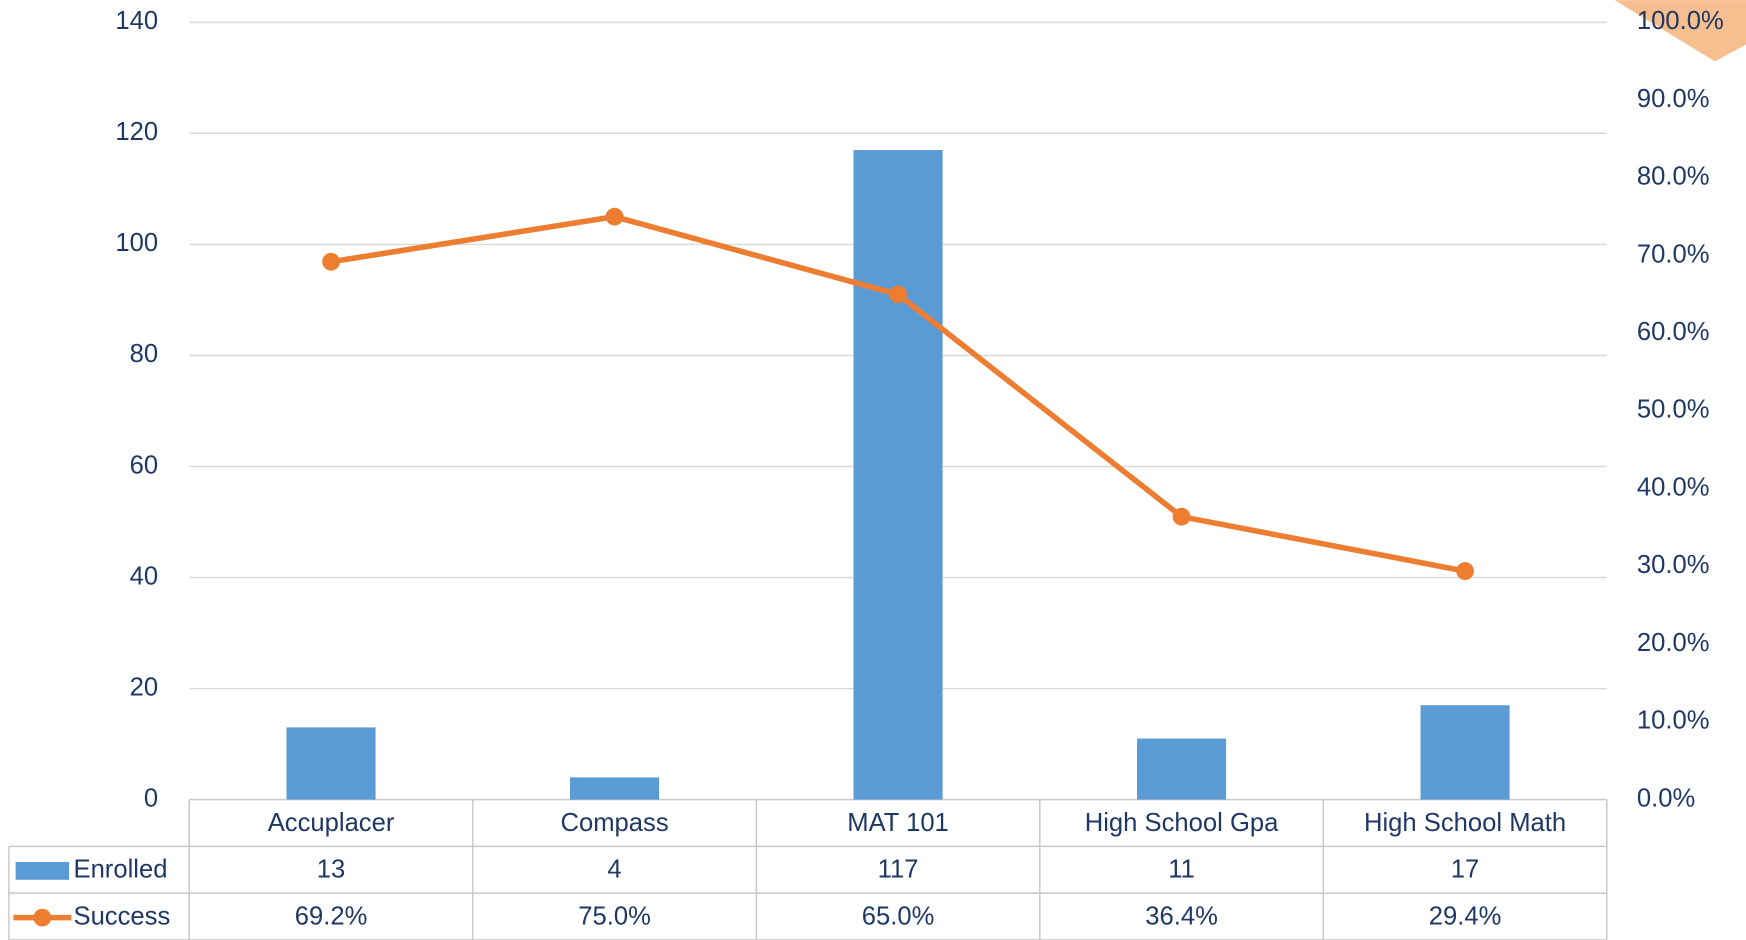  I want to click on y-tick-label: 60, so click(144, 465).